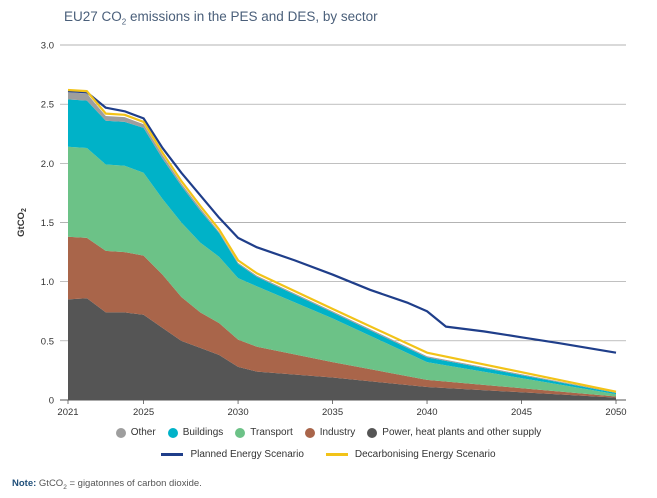 This screenshot has width=657, height=498. Describe the element at coordinates (47, 223) in the screenshot. I see `y-tick-label: 1.5` at that location.